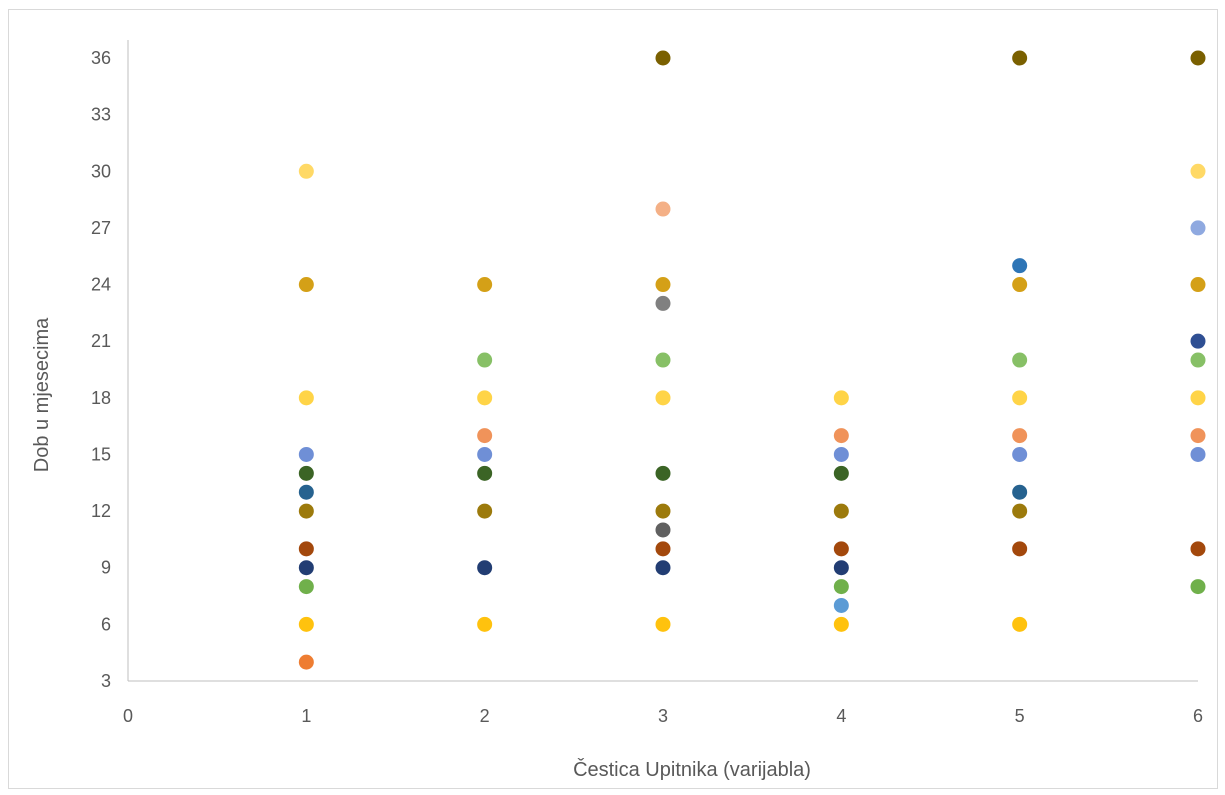 This screenshot has width=1225, height=795. Describe the element at coordinates (101, 398) in the screenshot. I see `y-tick-label: 18` at that location.